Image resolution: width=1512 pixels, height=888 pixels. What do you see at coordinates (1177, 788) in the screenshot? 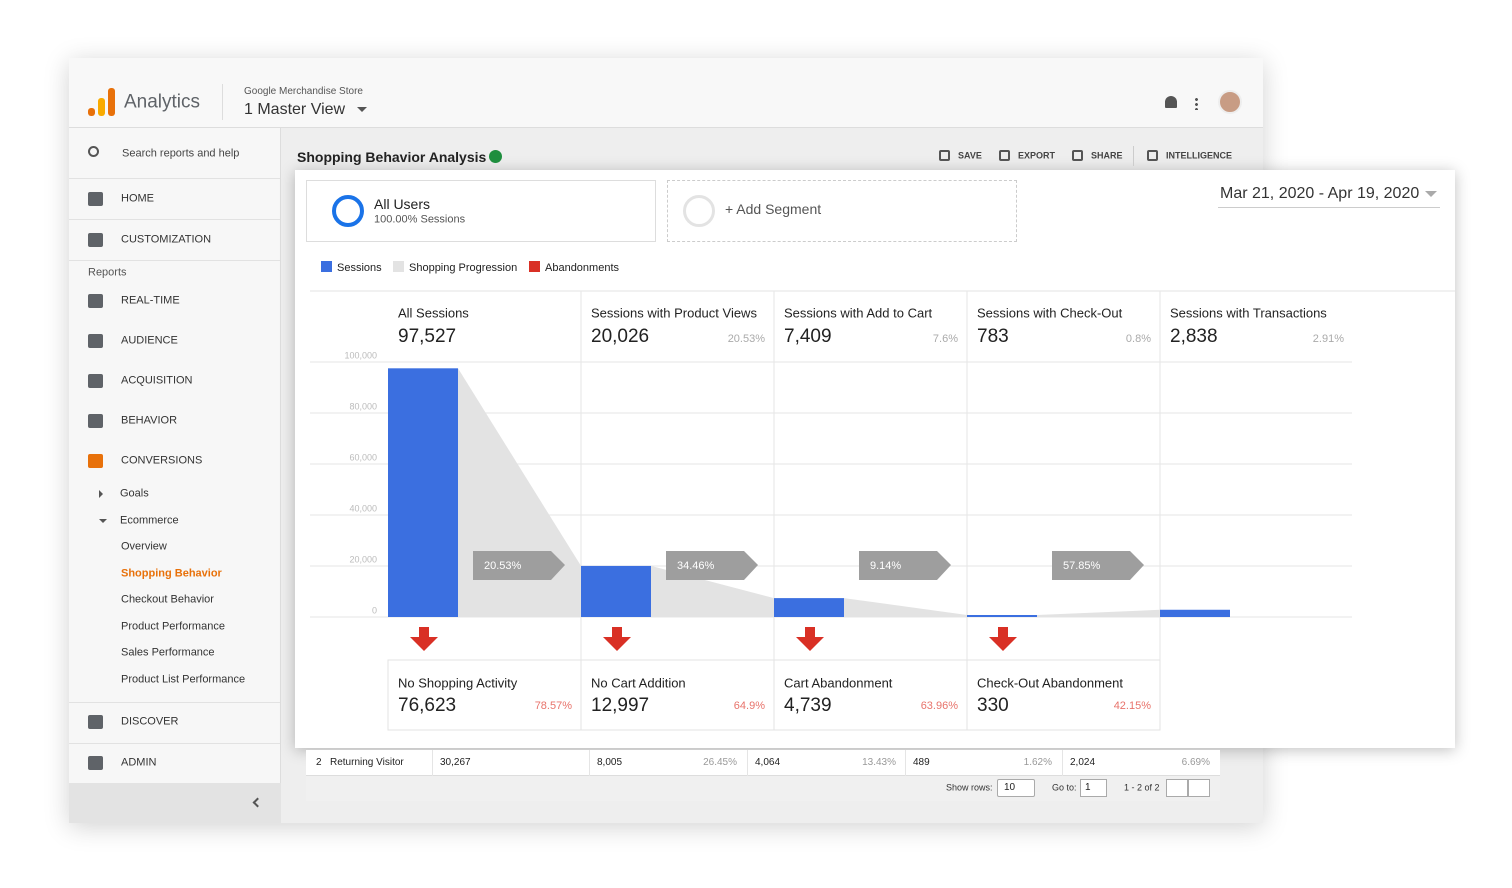
I see `prev-page` at bounding box center [1177, 788].